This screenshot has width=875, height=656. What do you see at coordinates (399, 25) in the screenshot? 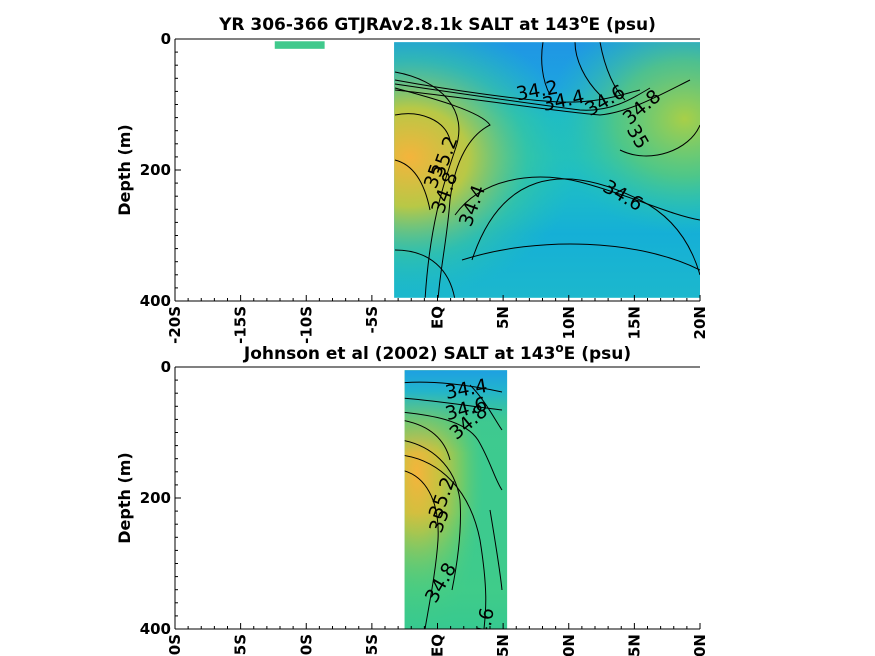
I see `title-main: YR 306-366 GTJRAv2.8.1k SALT at 143` at bounding box center [399, 25].